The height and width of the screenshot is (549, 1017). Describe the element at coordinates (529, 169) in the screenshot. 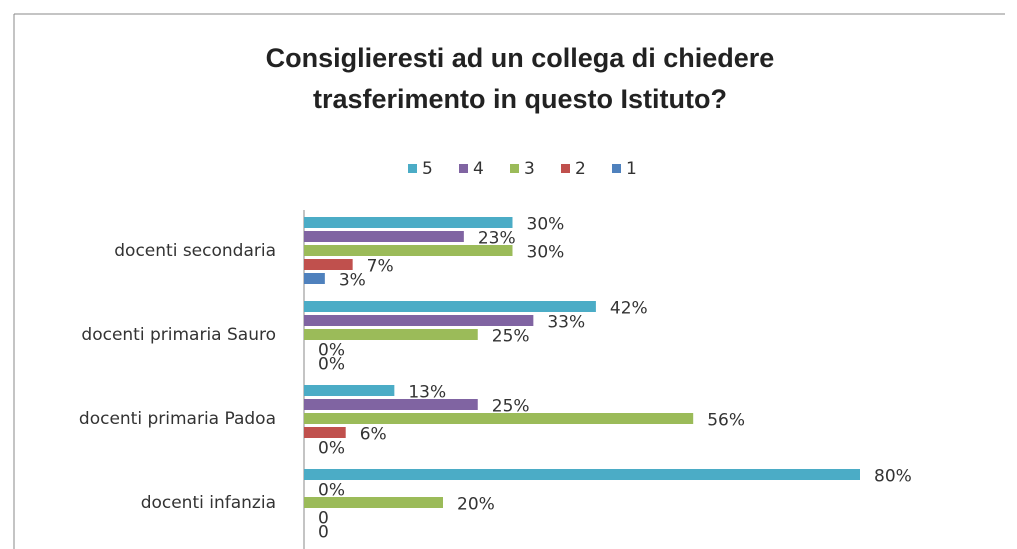

I see `legend-label: 3` at that location.